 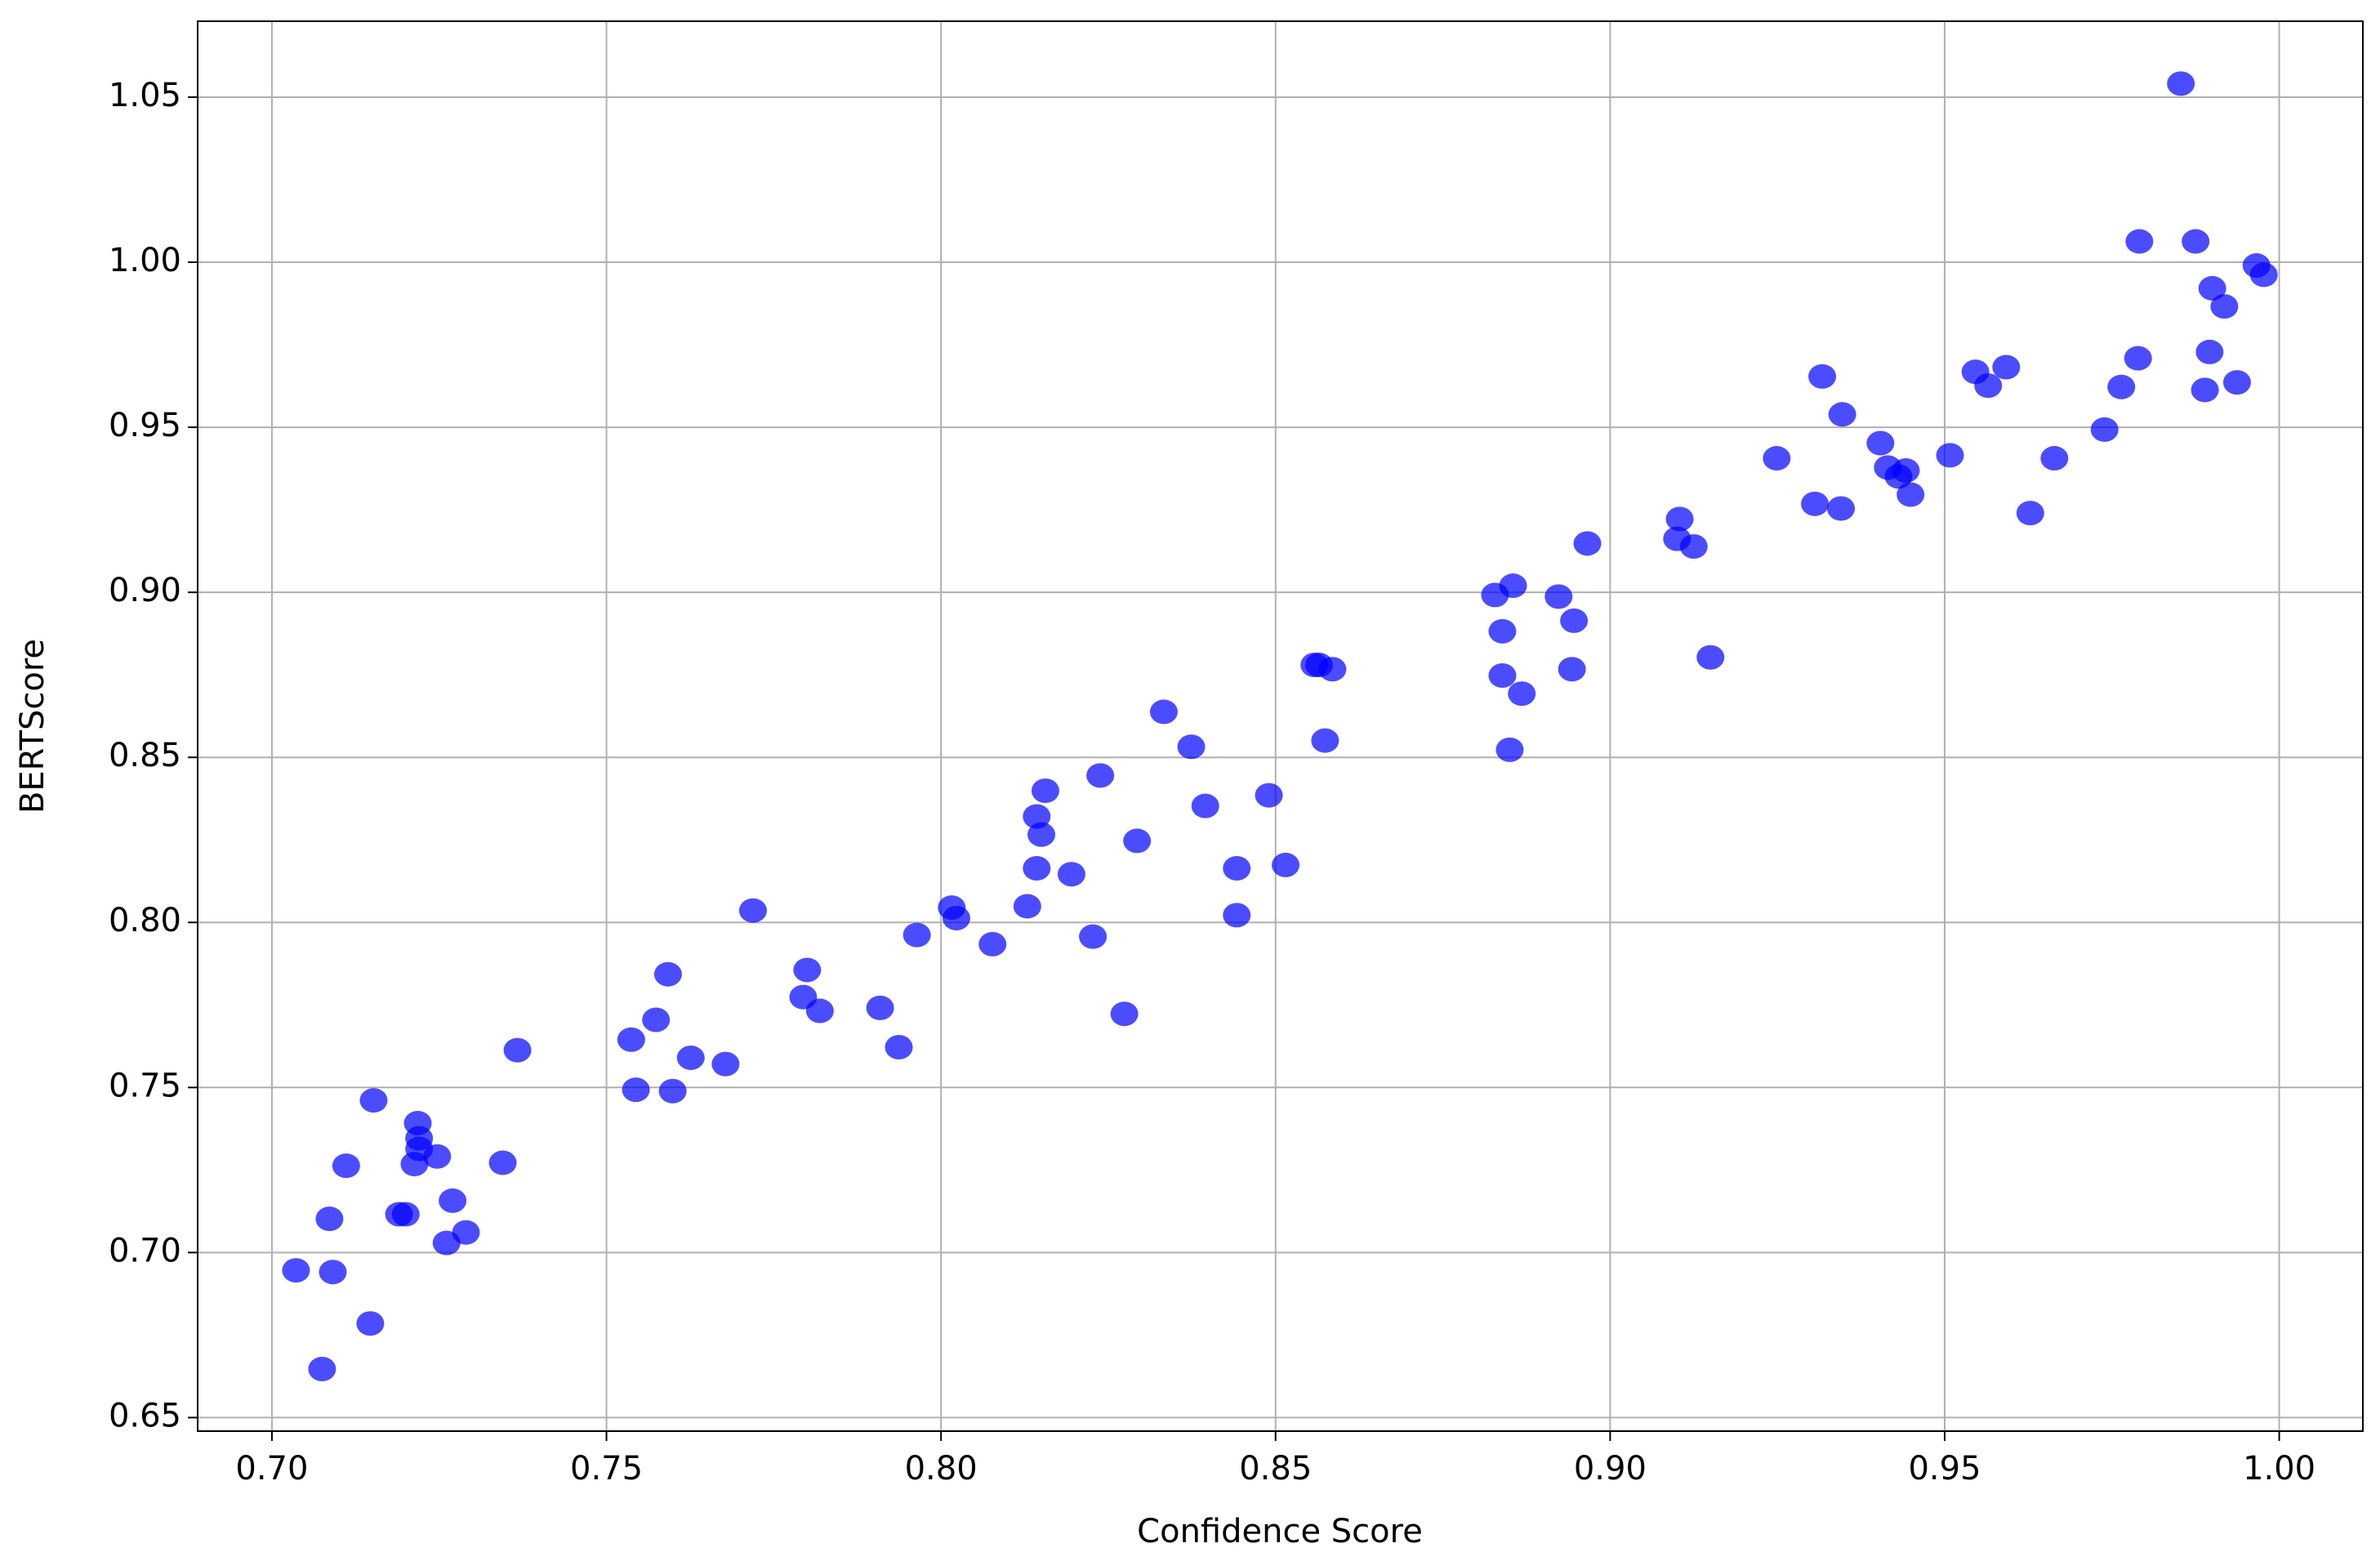 What do you see at coordinates (1611, 1468) in the screenshot?
I see `x-tick-label: 0.90` at bounding box center [1611, 1468].